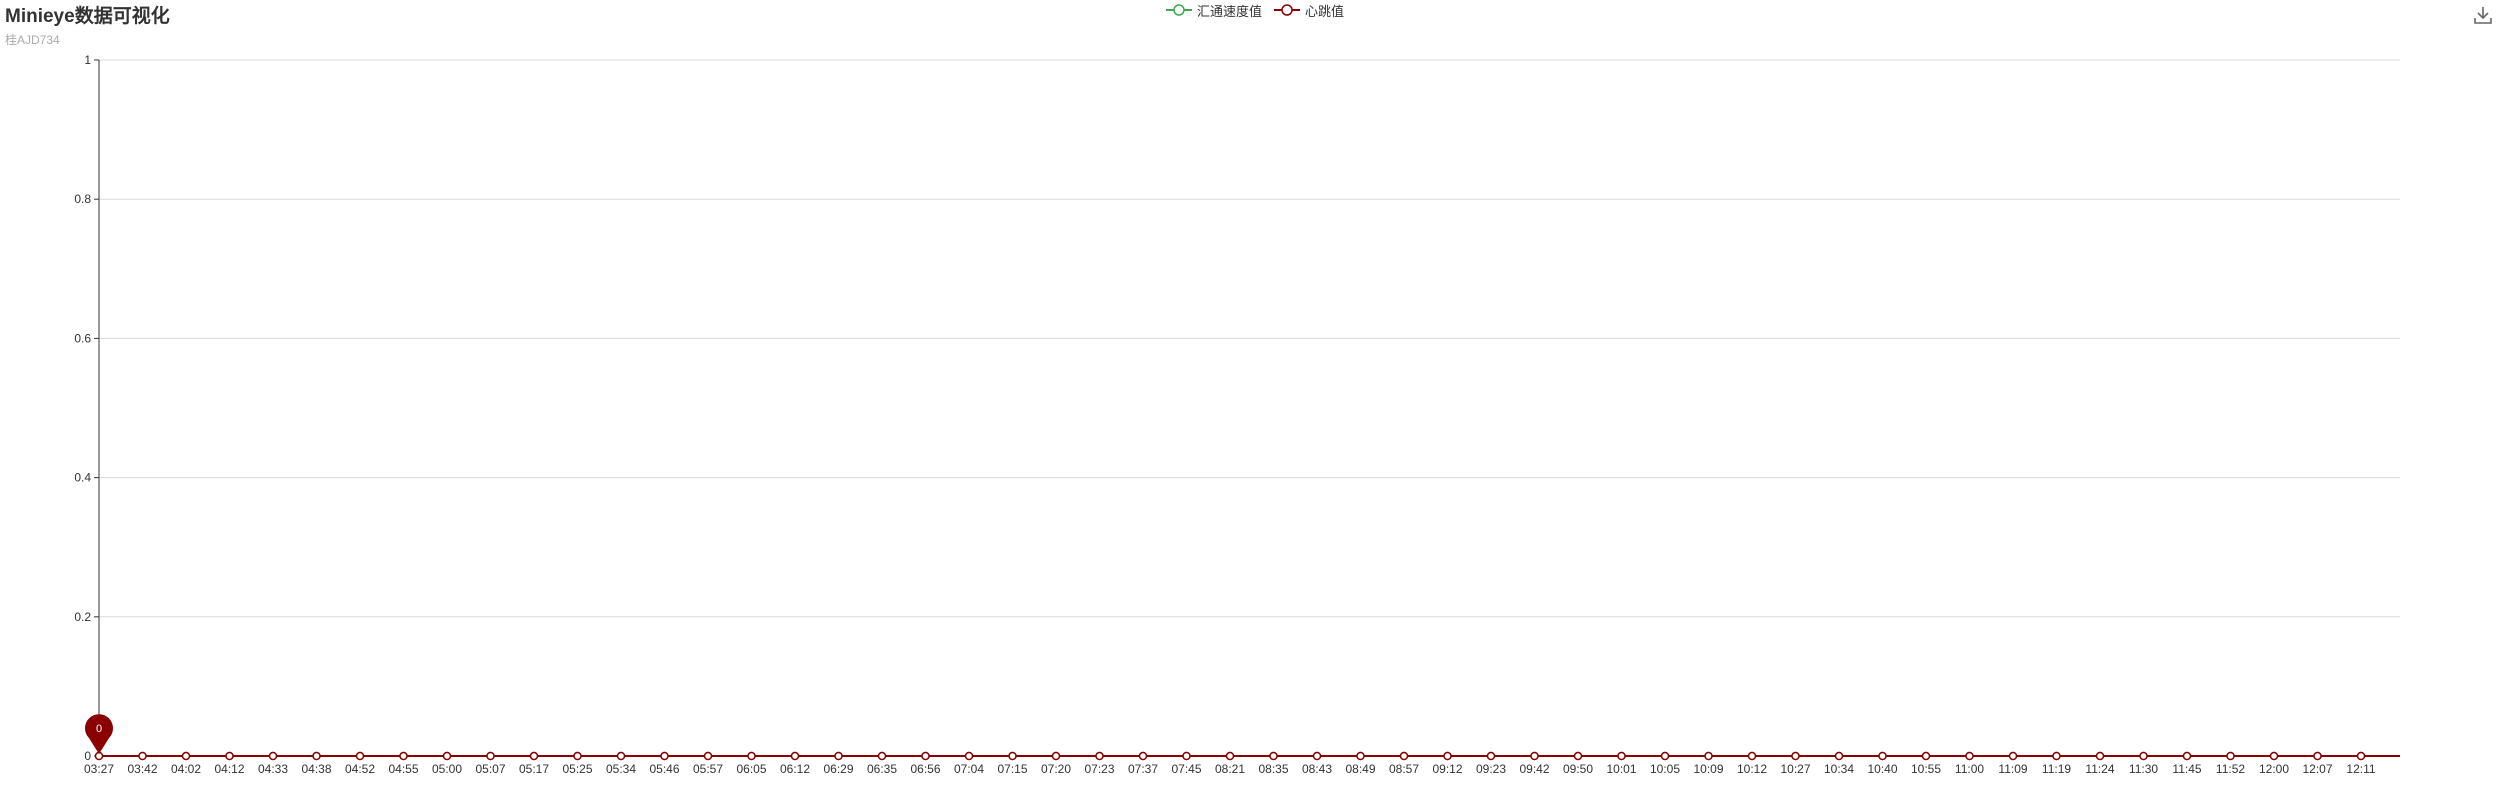 The image size is (2500, 800). What do you see at coordinates (229, 769) in the screenshot?
I see `x-tick-label: 04:12` at bounding box center [229, 769].